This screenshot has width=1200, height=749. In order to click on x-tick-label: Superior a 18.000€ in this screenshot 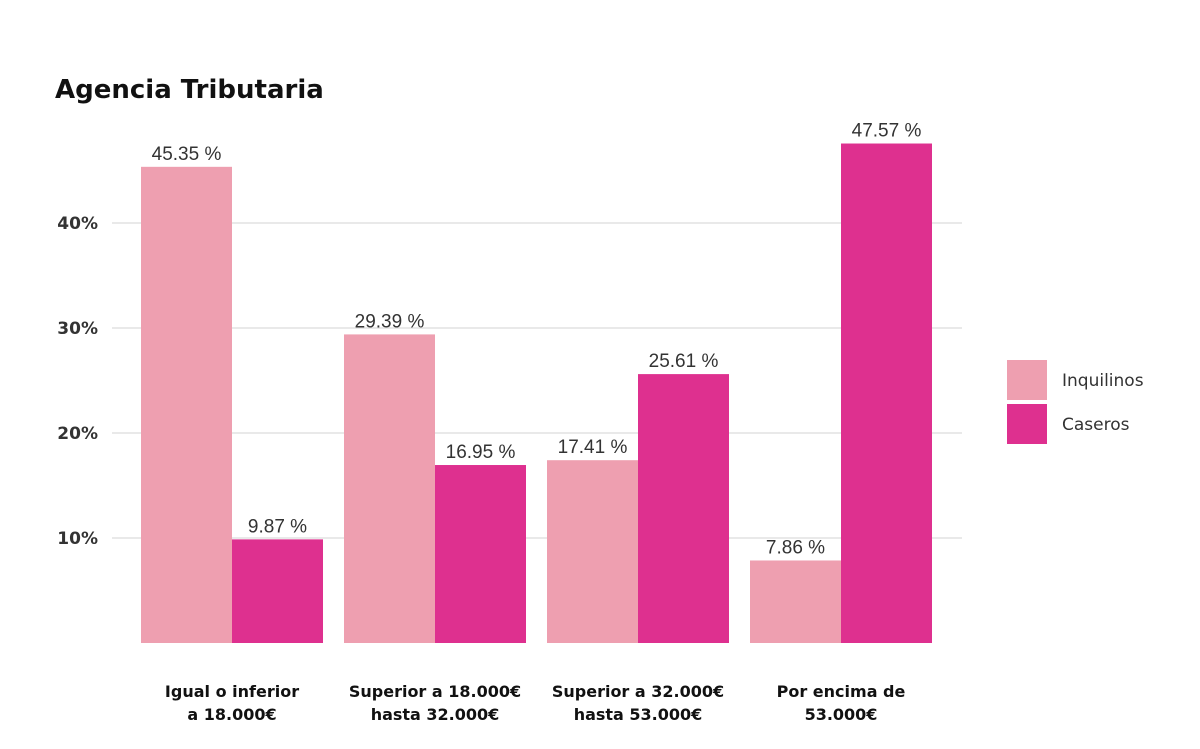, I will do `click(435, 691)`.